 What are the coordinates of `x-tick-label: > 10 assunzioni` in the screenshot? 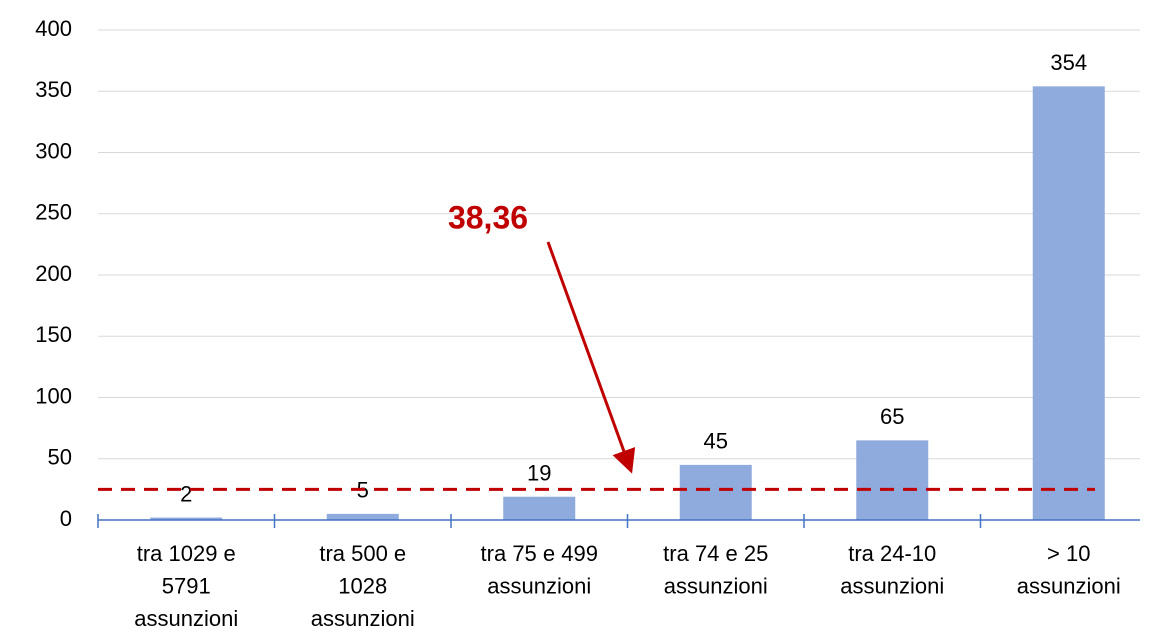 It's located at (1069, 570).